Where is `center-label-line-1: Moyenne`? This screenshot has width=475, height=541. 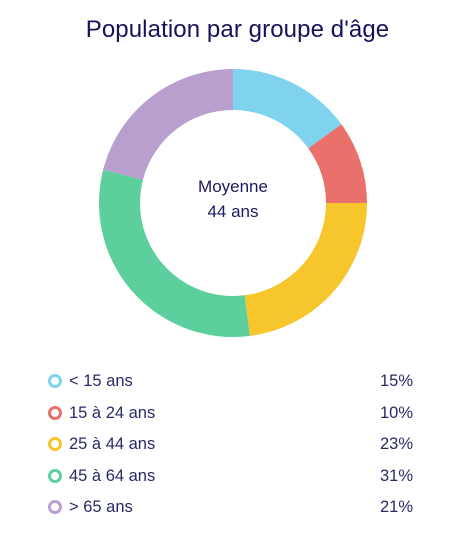 center-label-line-1: Moyenne is located at coordinates (233, 186).